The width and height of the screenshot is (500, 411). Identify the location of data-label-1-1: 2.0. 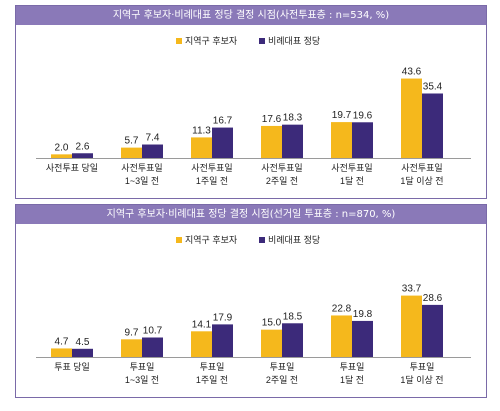
(62, 147).